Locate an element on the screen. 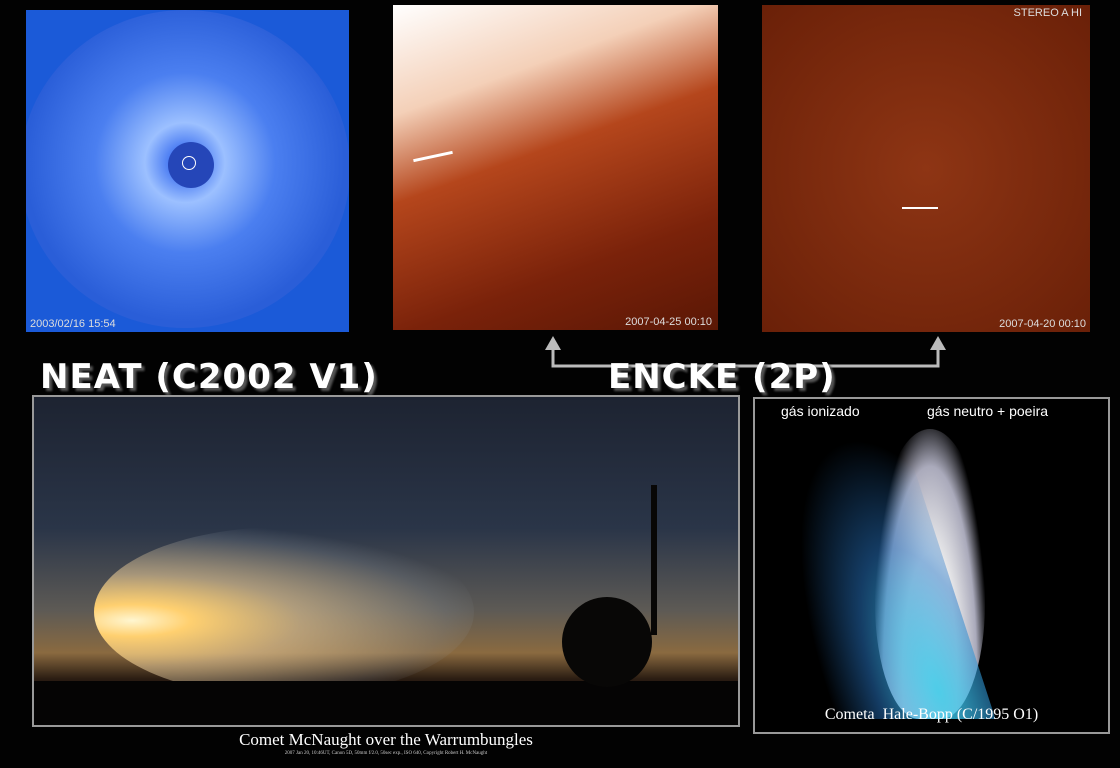  encke-label: ENCKE (2P) is located at coordinates (722, 377).